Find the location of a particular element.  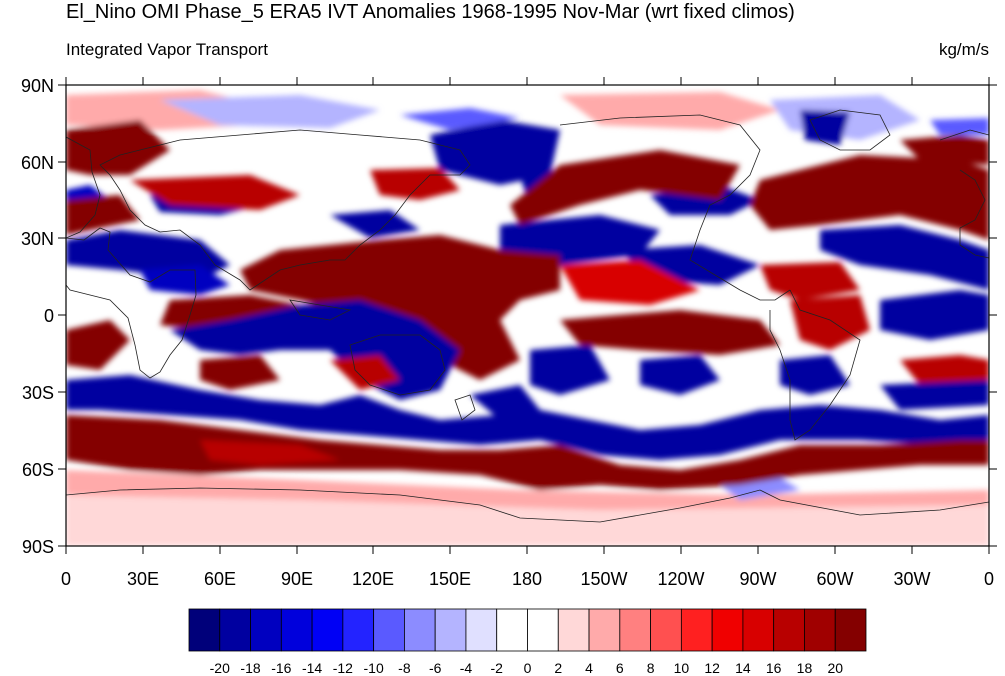

lon-label: 30E is located at coordinates (143, 579).